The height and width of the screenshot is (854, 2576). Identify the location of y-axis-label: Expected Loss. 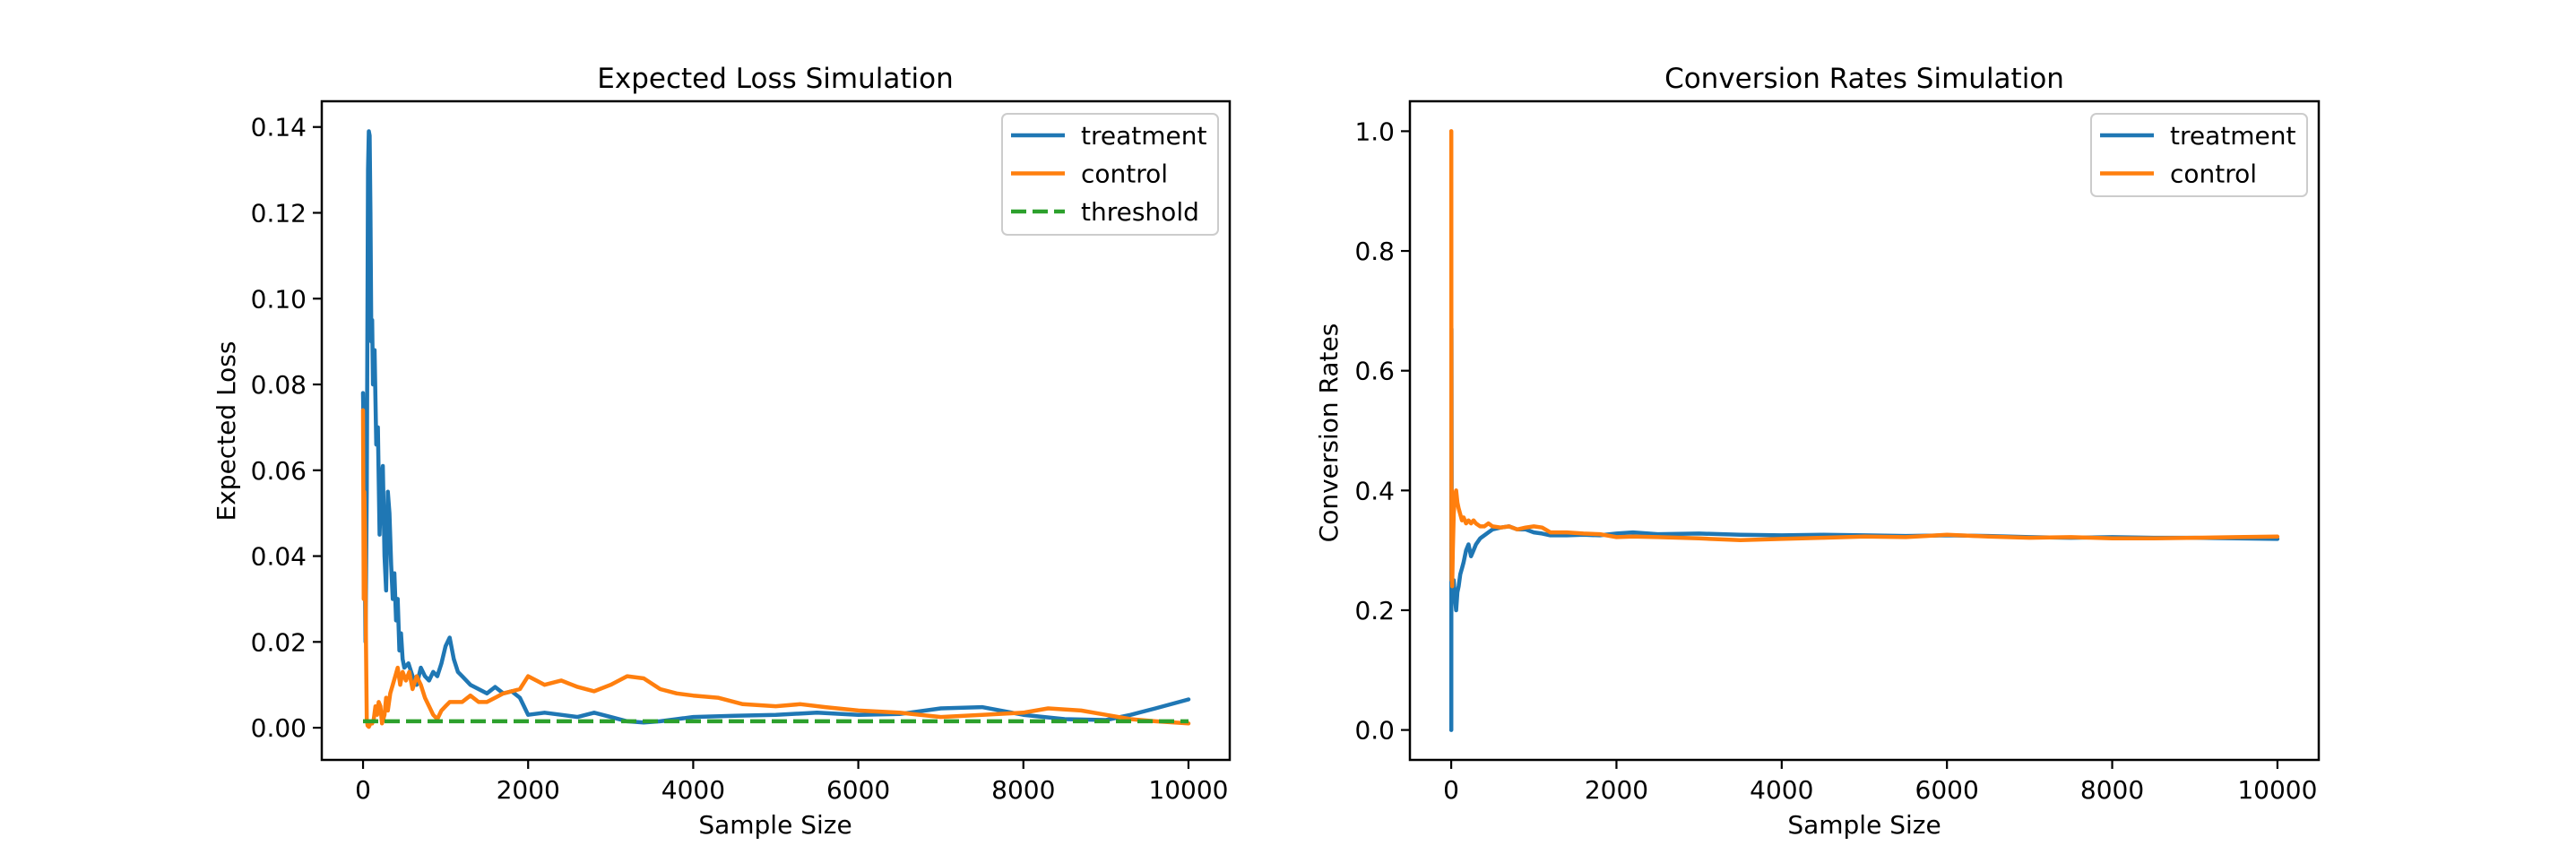
(226, 431).